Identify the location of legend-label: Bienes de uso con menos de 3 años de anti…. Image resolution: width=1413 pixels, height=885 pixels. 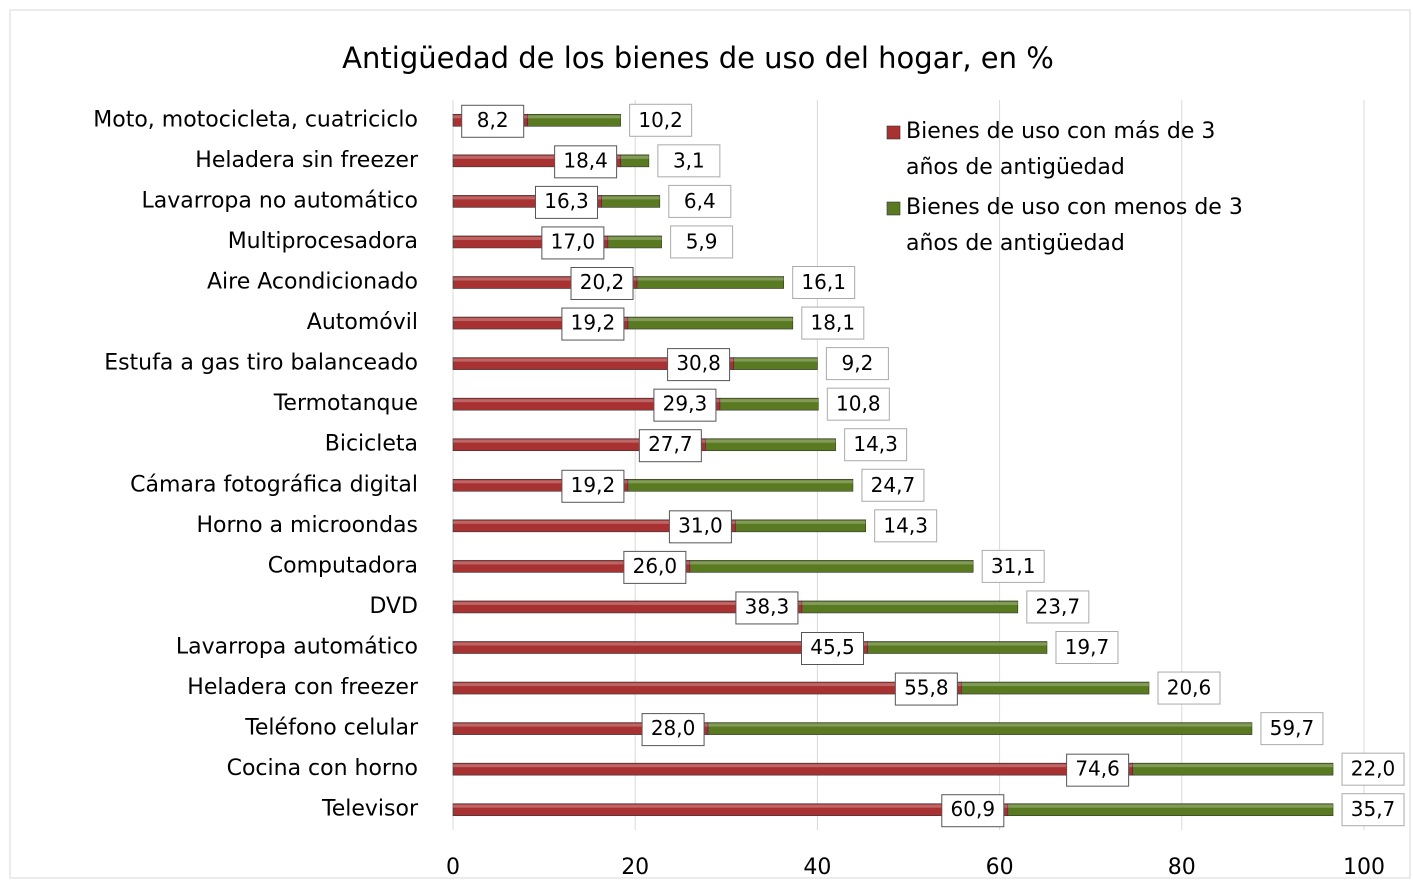
(1074, 225).